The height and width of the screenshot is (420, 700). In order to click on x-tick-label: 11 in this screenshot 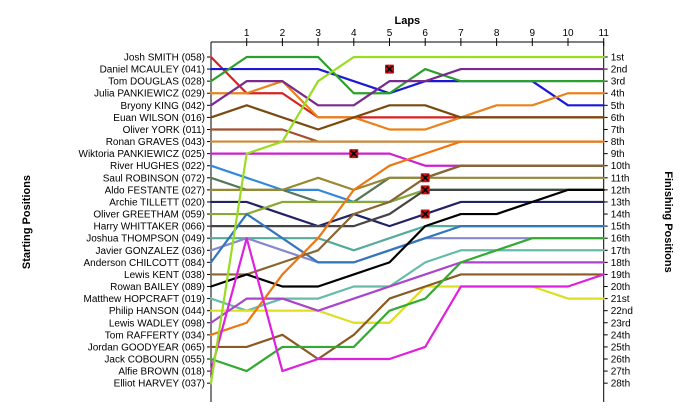, I will do `click(604, 33)`.